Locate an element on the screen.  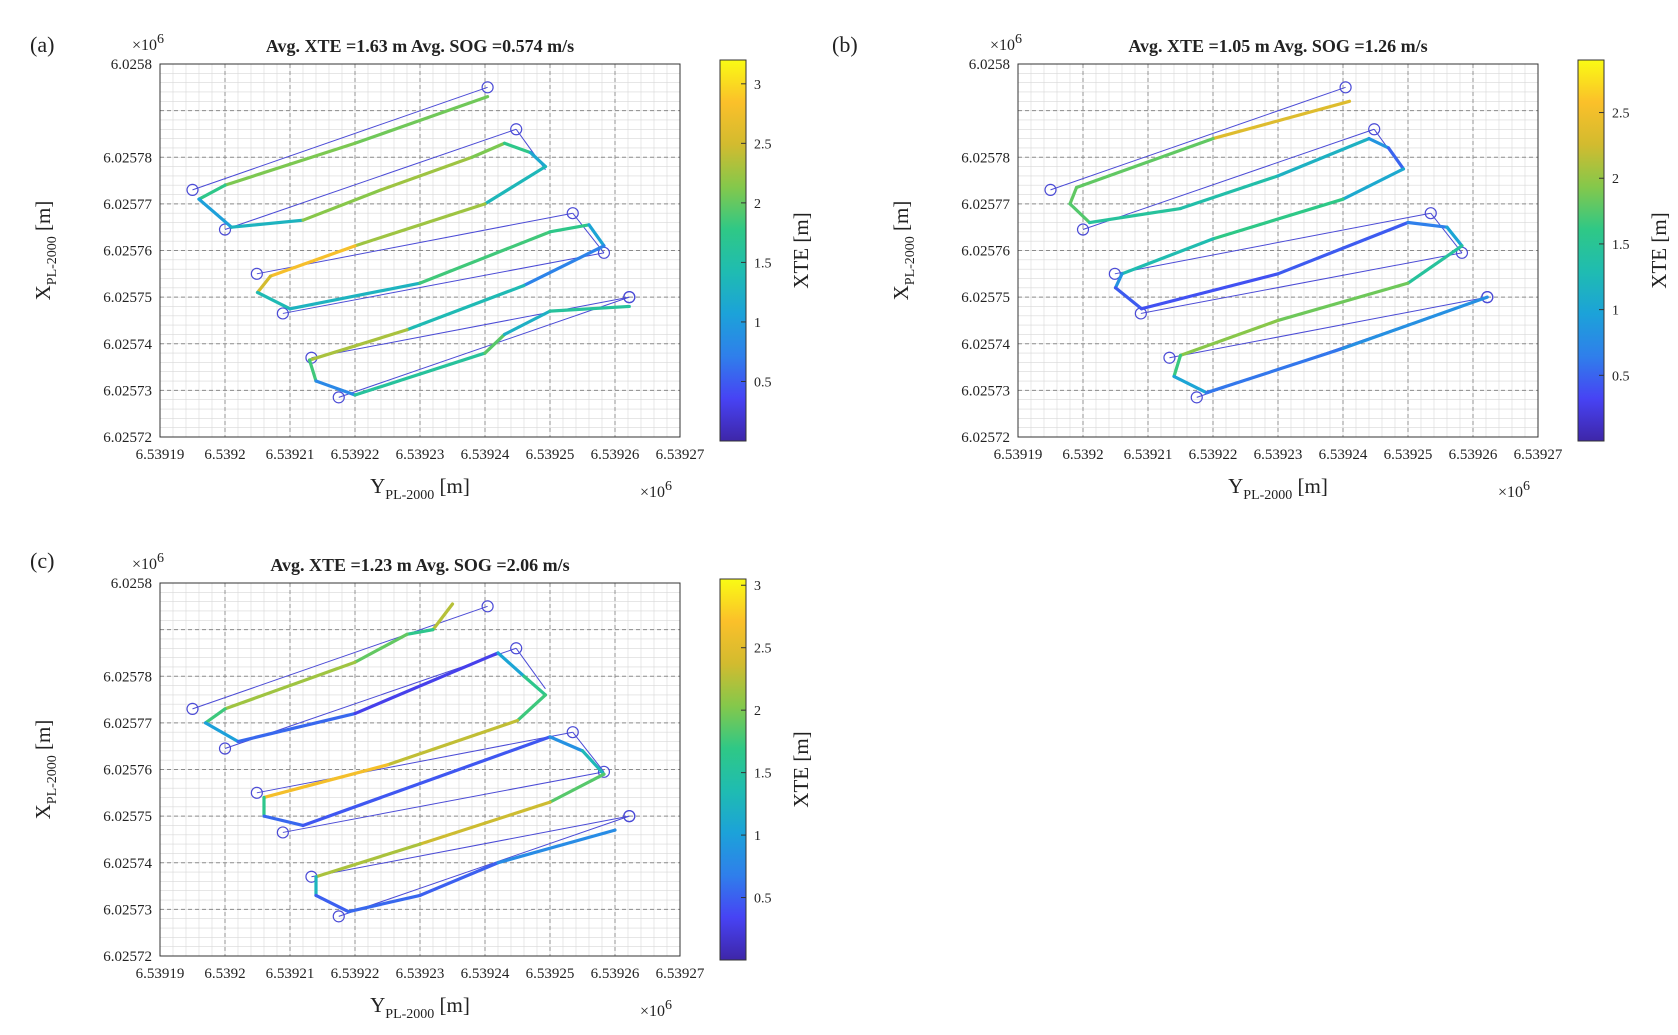
x-tick-label: 6.53924 is located at coordinates (485, 974).